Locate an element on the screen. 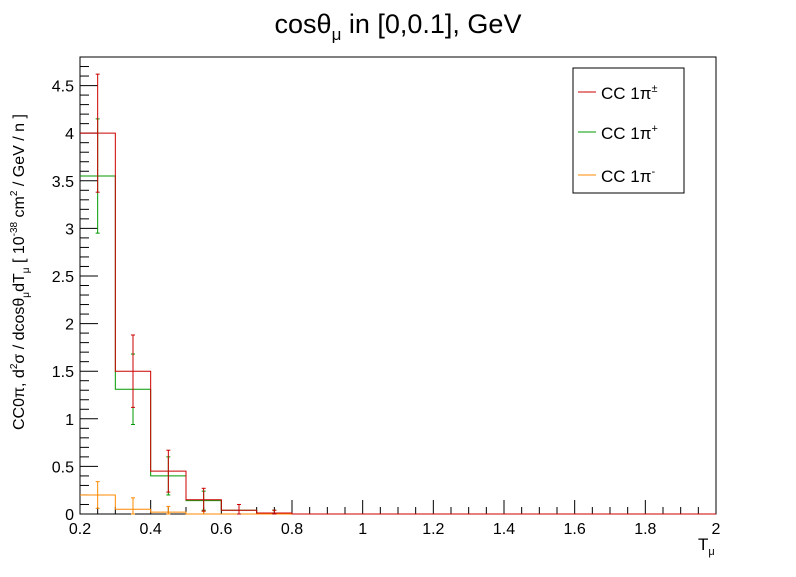  title-main: cosθ is located at coordinates (303, 24).